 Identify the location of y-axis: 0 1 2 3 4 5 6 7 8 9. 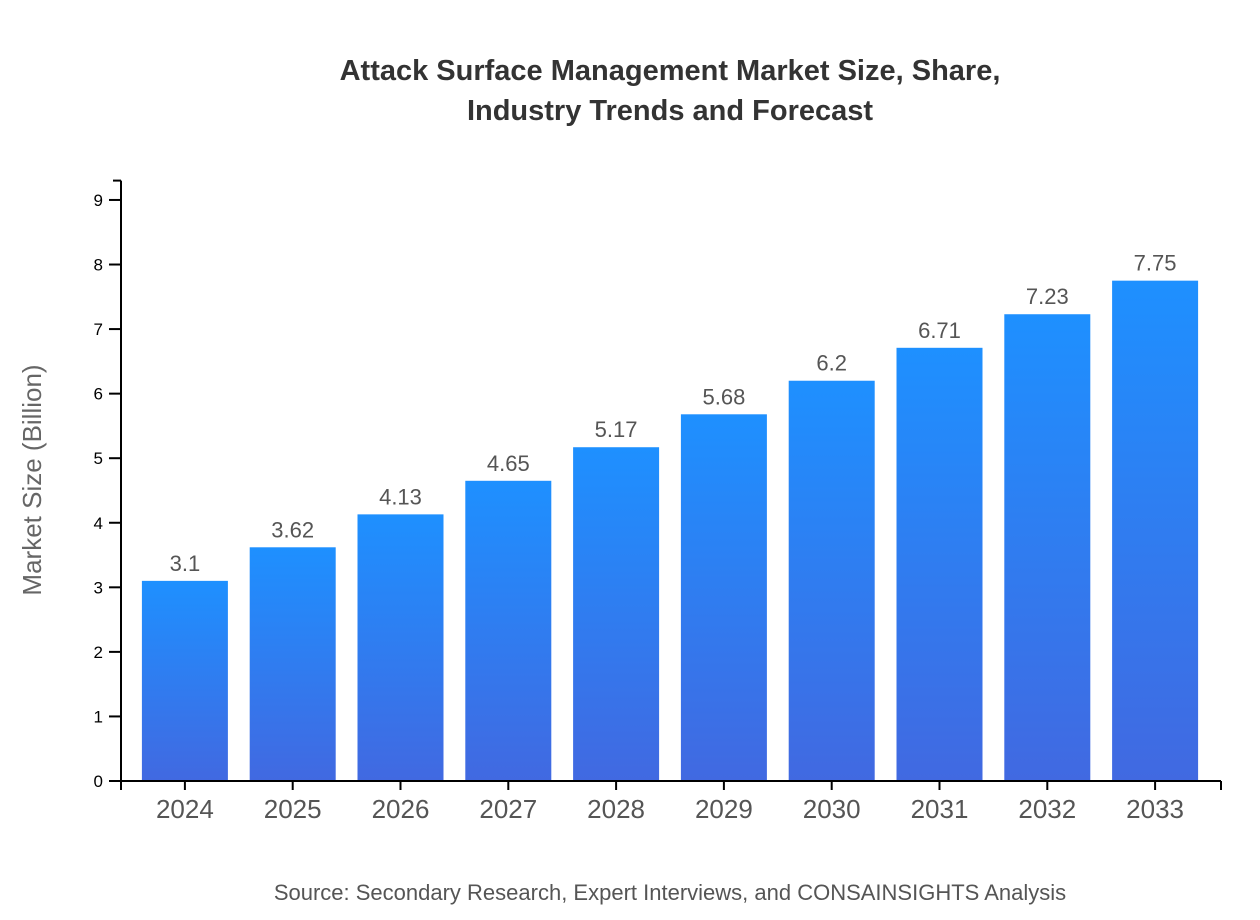
(108, 485).